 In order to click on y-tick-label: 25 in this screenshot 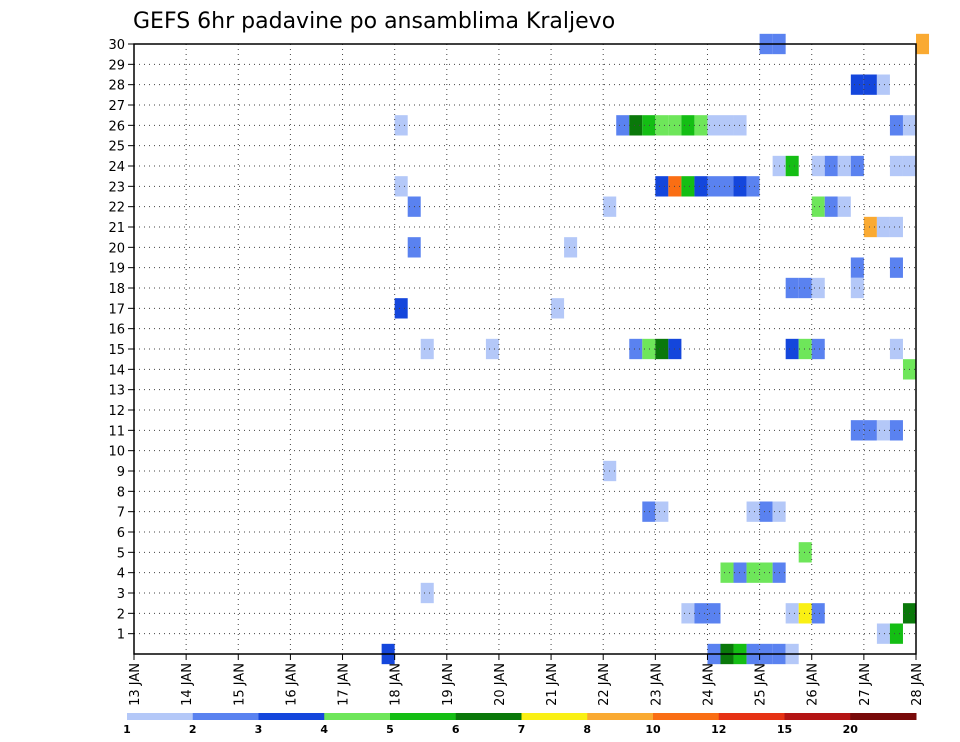, I will do `click(116, 147)`.